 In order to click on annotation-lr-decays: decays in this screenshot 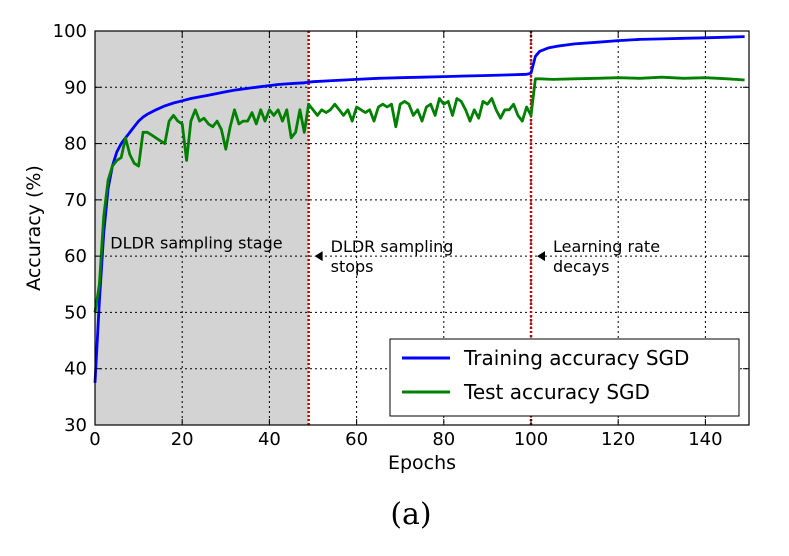, I will do `click(581, 266)`.